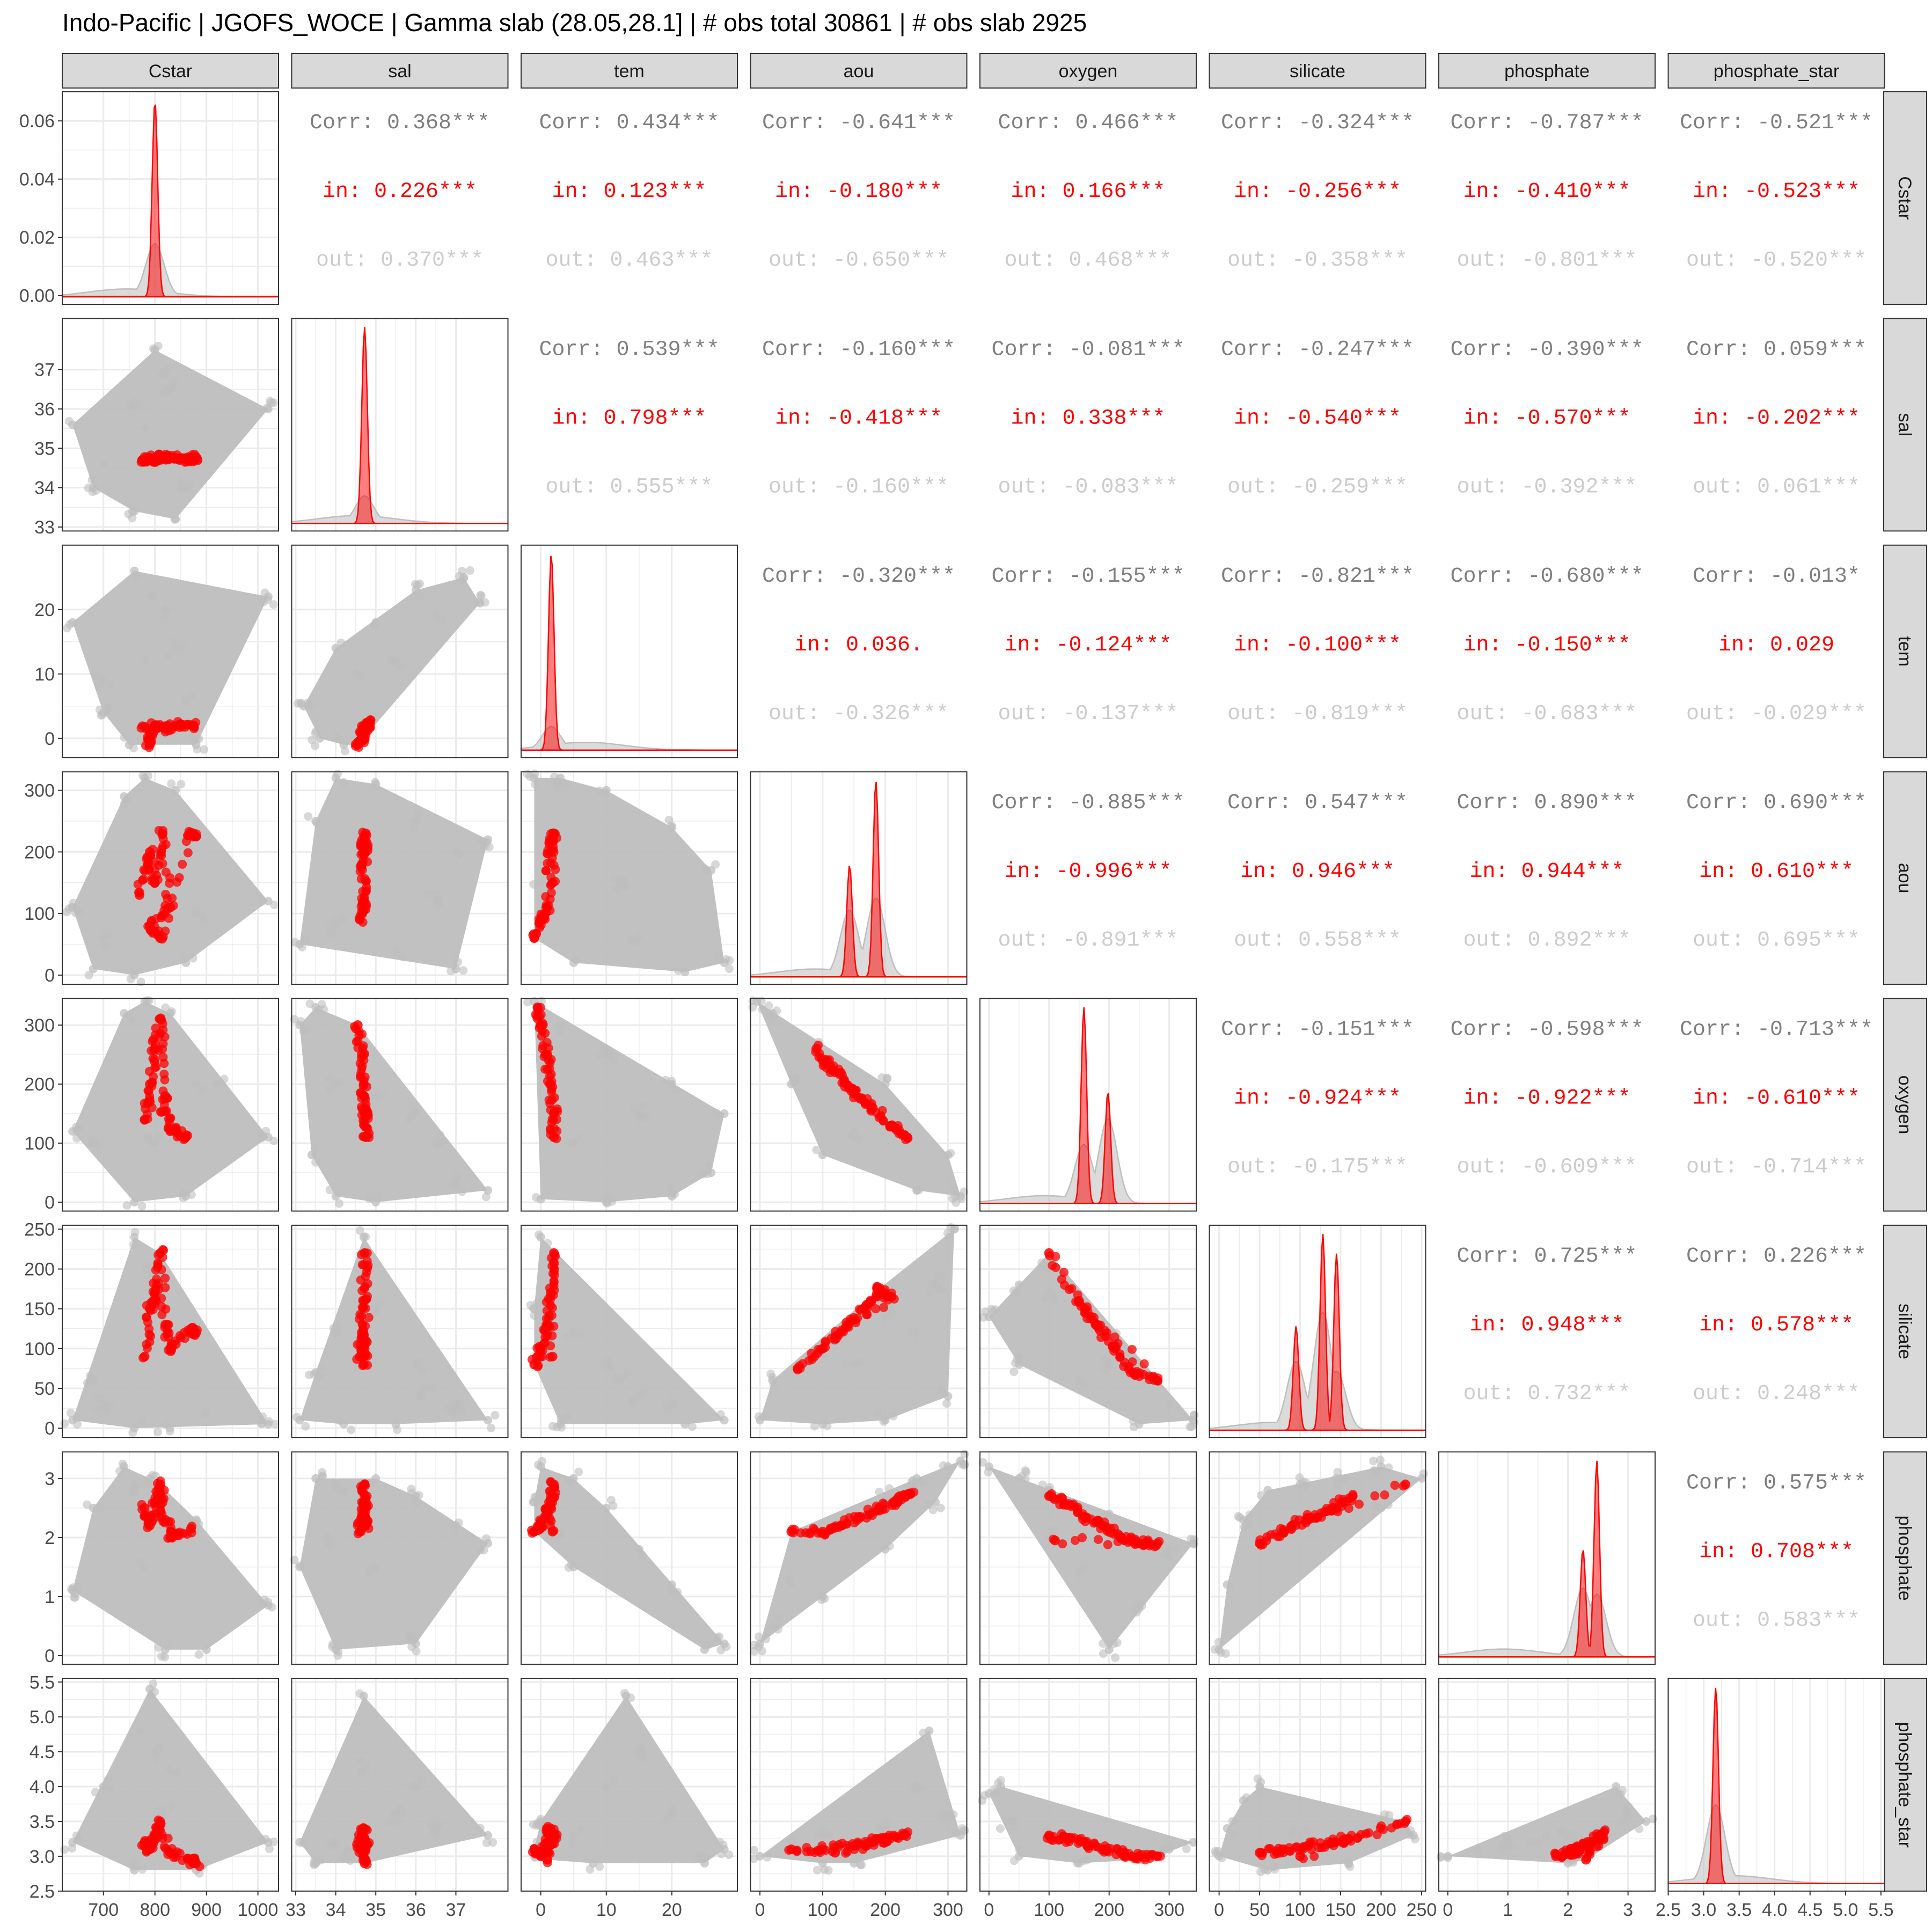  Describe the element at coordinates (1088, 1785) in the screenshot. I see `scatter-panel-phosphate_star-vs-oxygen` at that location.